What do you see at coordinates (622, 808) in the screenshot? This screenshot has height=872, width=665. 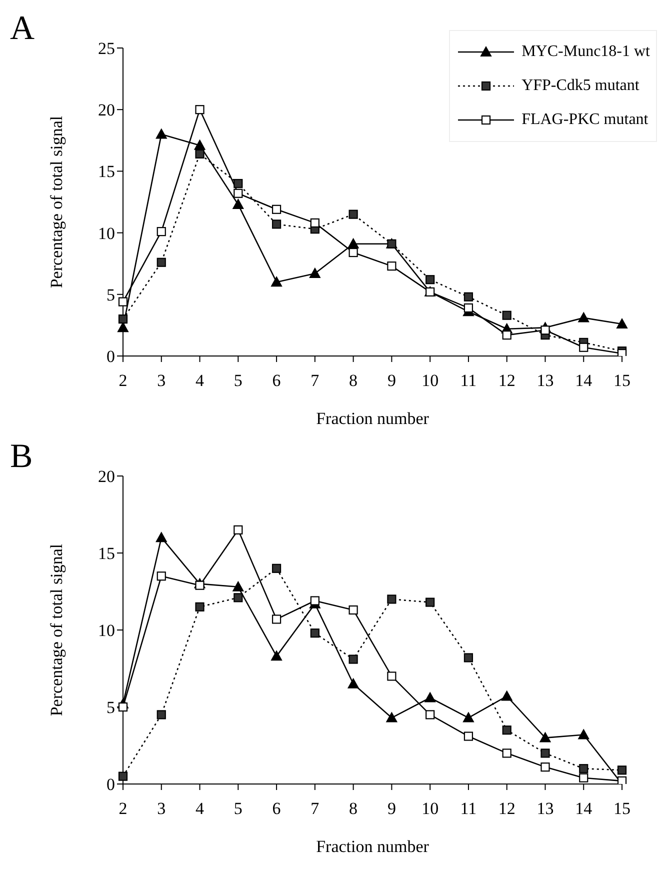 I see `x-tick-label: 15` at bounding box center [622, 808].